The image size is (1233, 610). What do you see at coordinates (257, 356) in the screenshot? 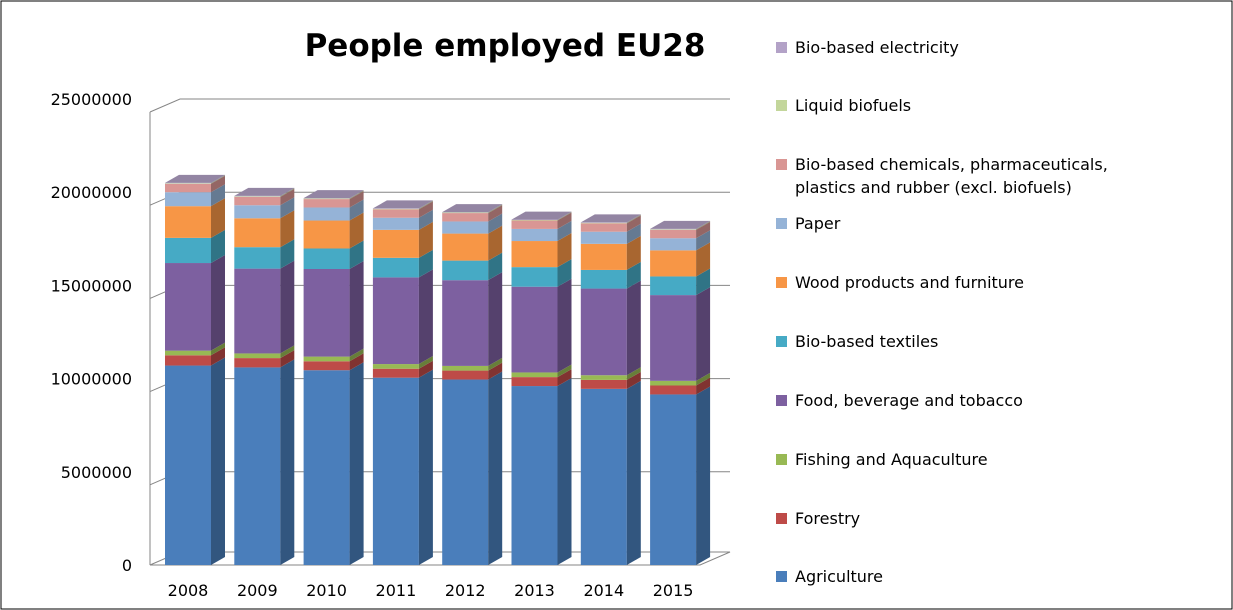
I see `bar-fishing-and-aquaculture-2009` at bounding box center [257, 356].